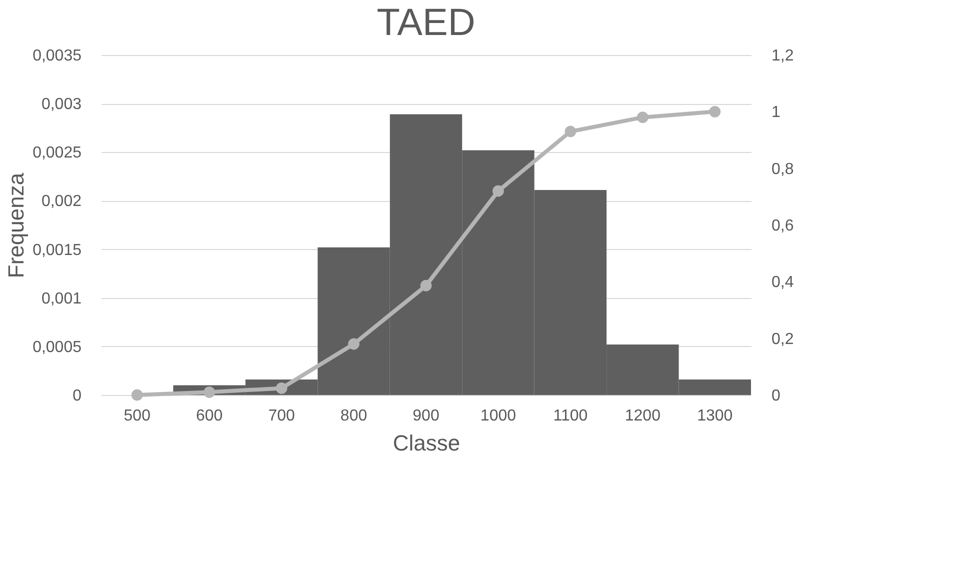 The image size is (953, 577). I want to click on x-tick-label: 700, so click(281, 416).